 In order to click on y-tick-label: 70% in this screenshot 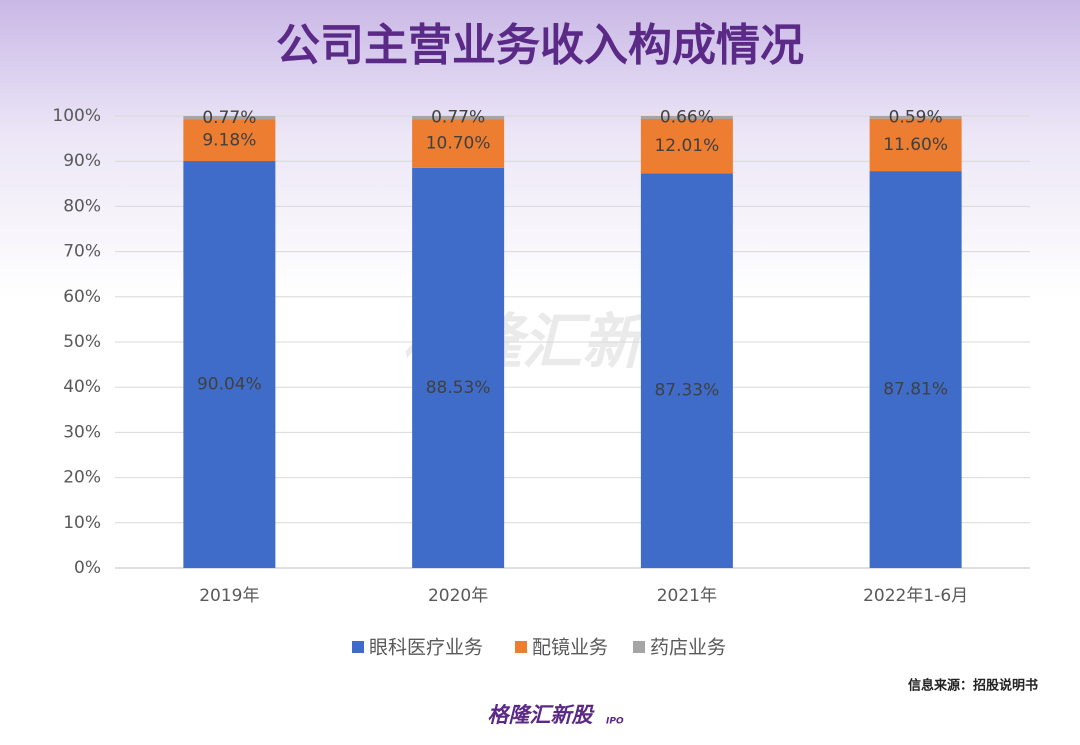, I will do `click(82, 252)`.